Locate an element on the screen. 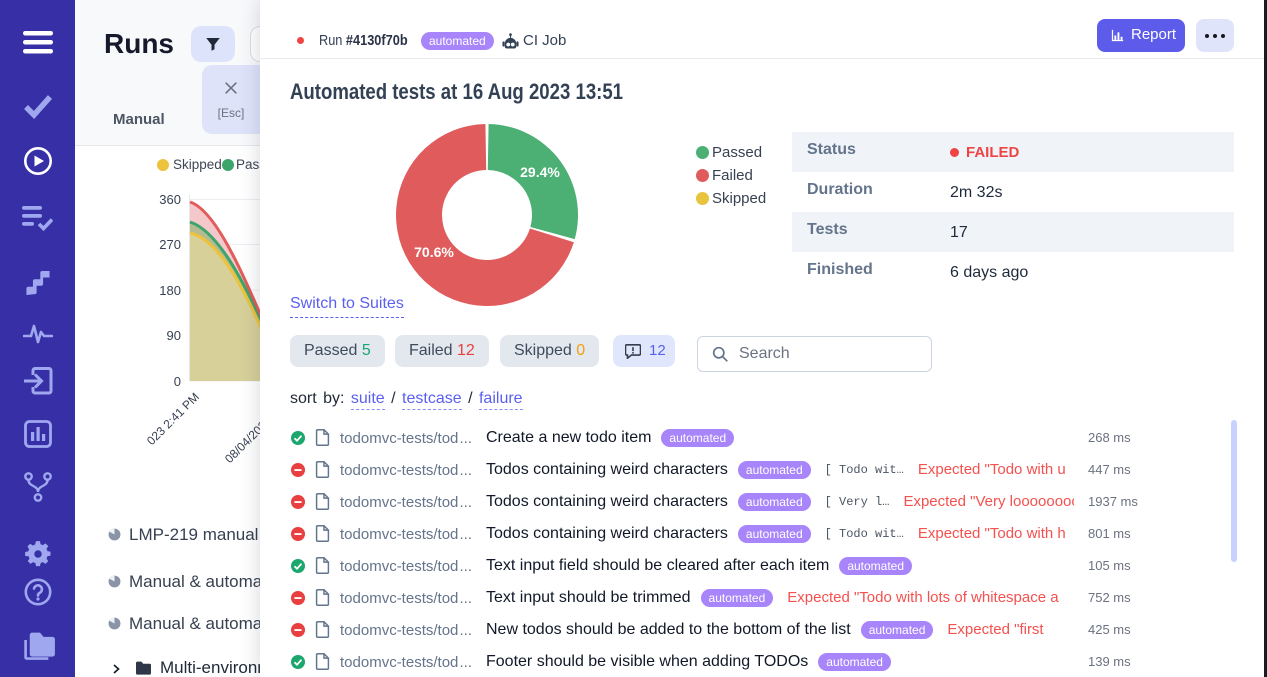  svg-text: 70.6% is located at coordinates (434, 252).